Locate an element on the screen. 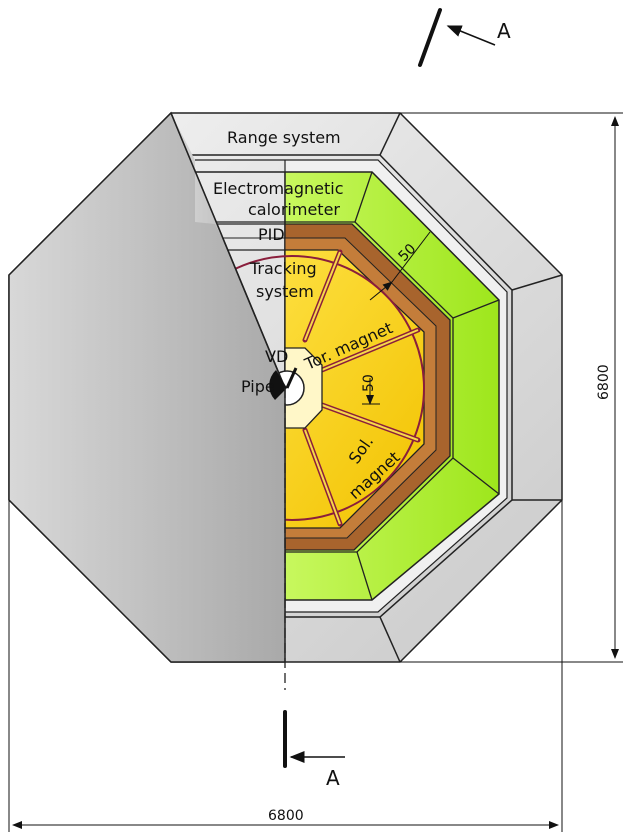 The image size is (623, 840). section-mark-top: A is located at coordinates (464, 37).